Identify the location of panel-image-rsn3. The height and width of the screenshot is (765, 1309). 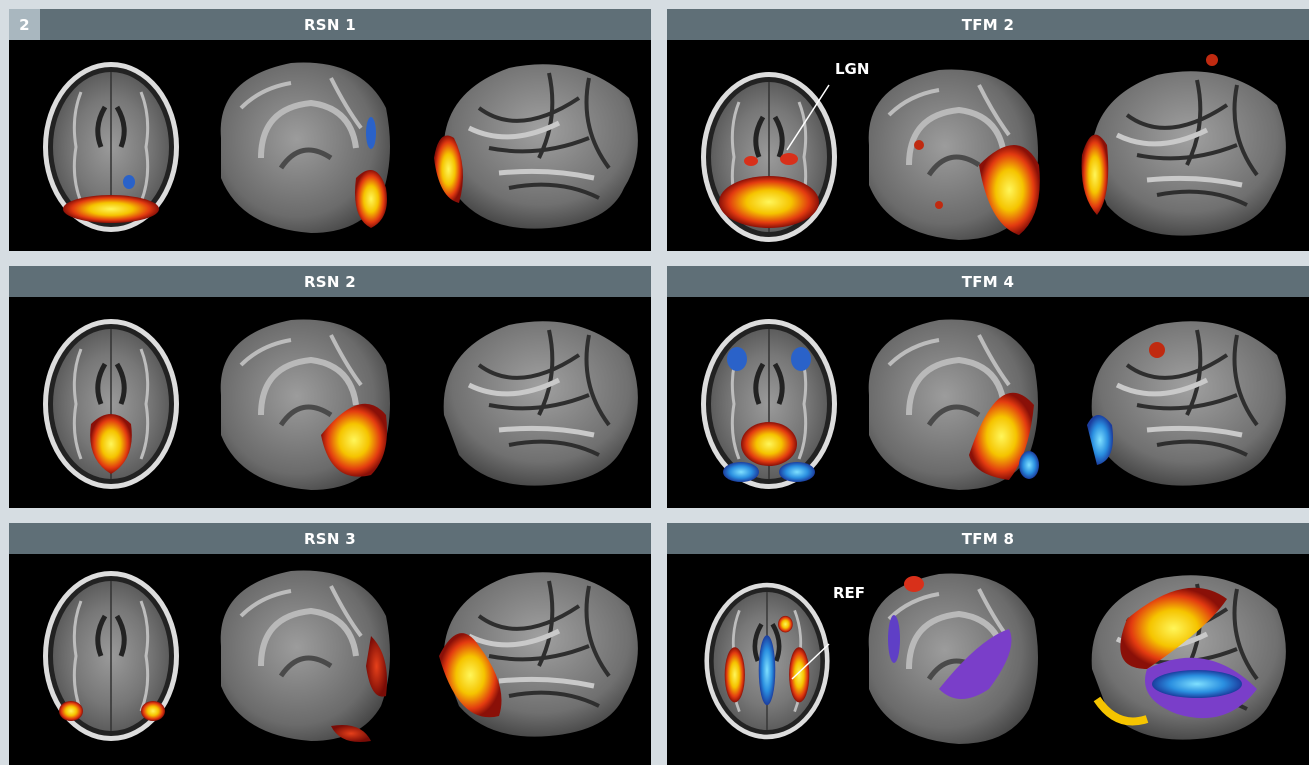
(330, 659).